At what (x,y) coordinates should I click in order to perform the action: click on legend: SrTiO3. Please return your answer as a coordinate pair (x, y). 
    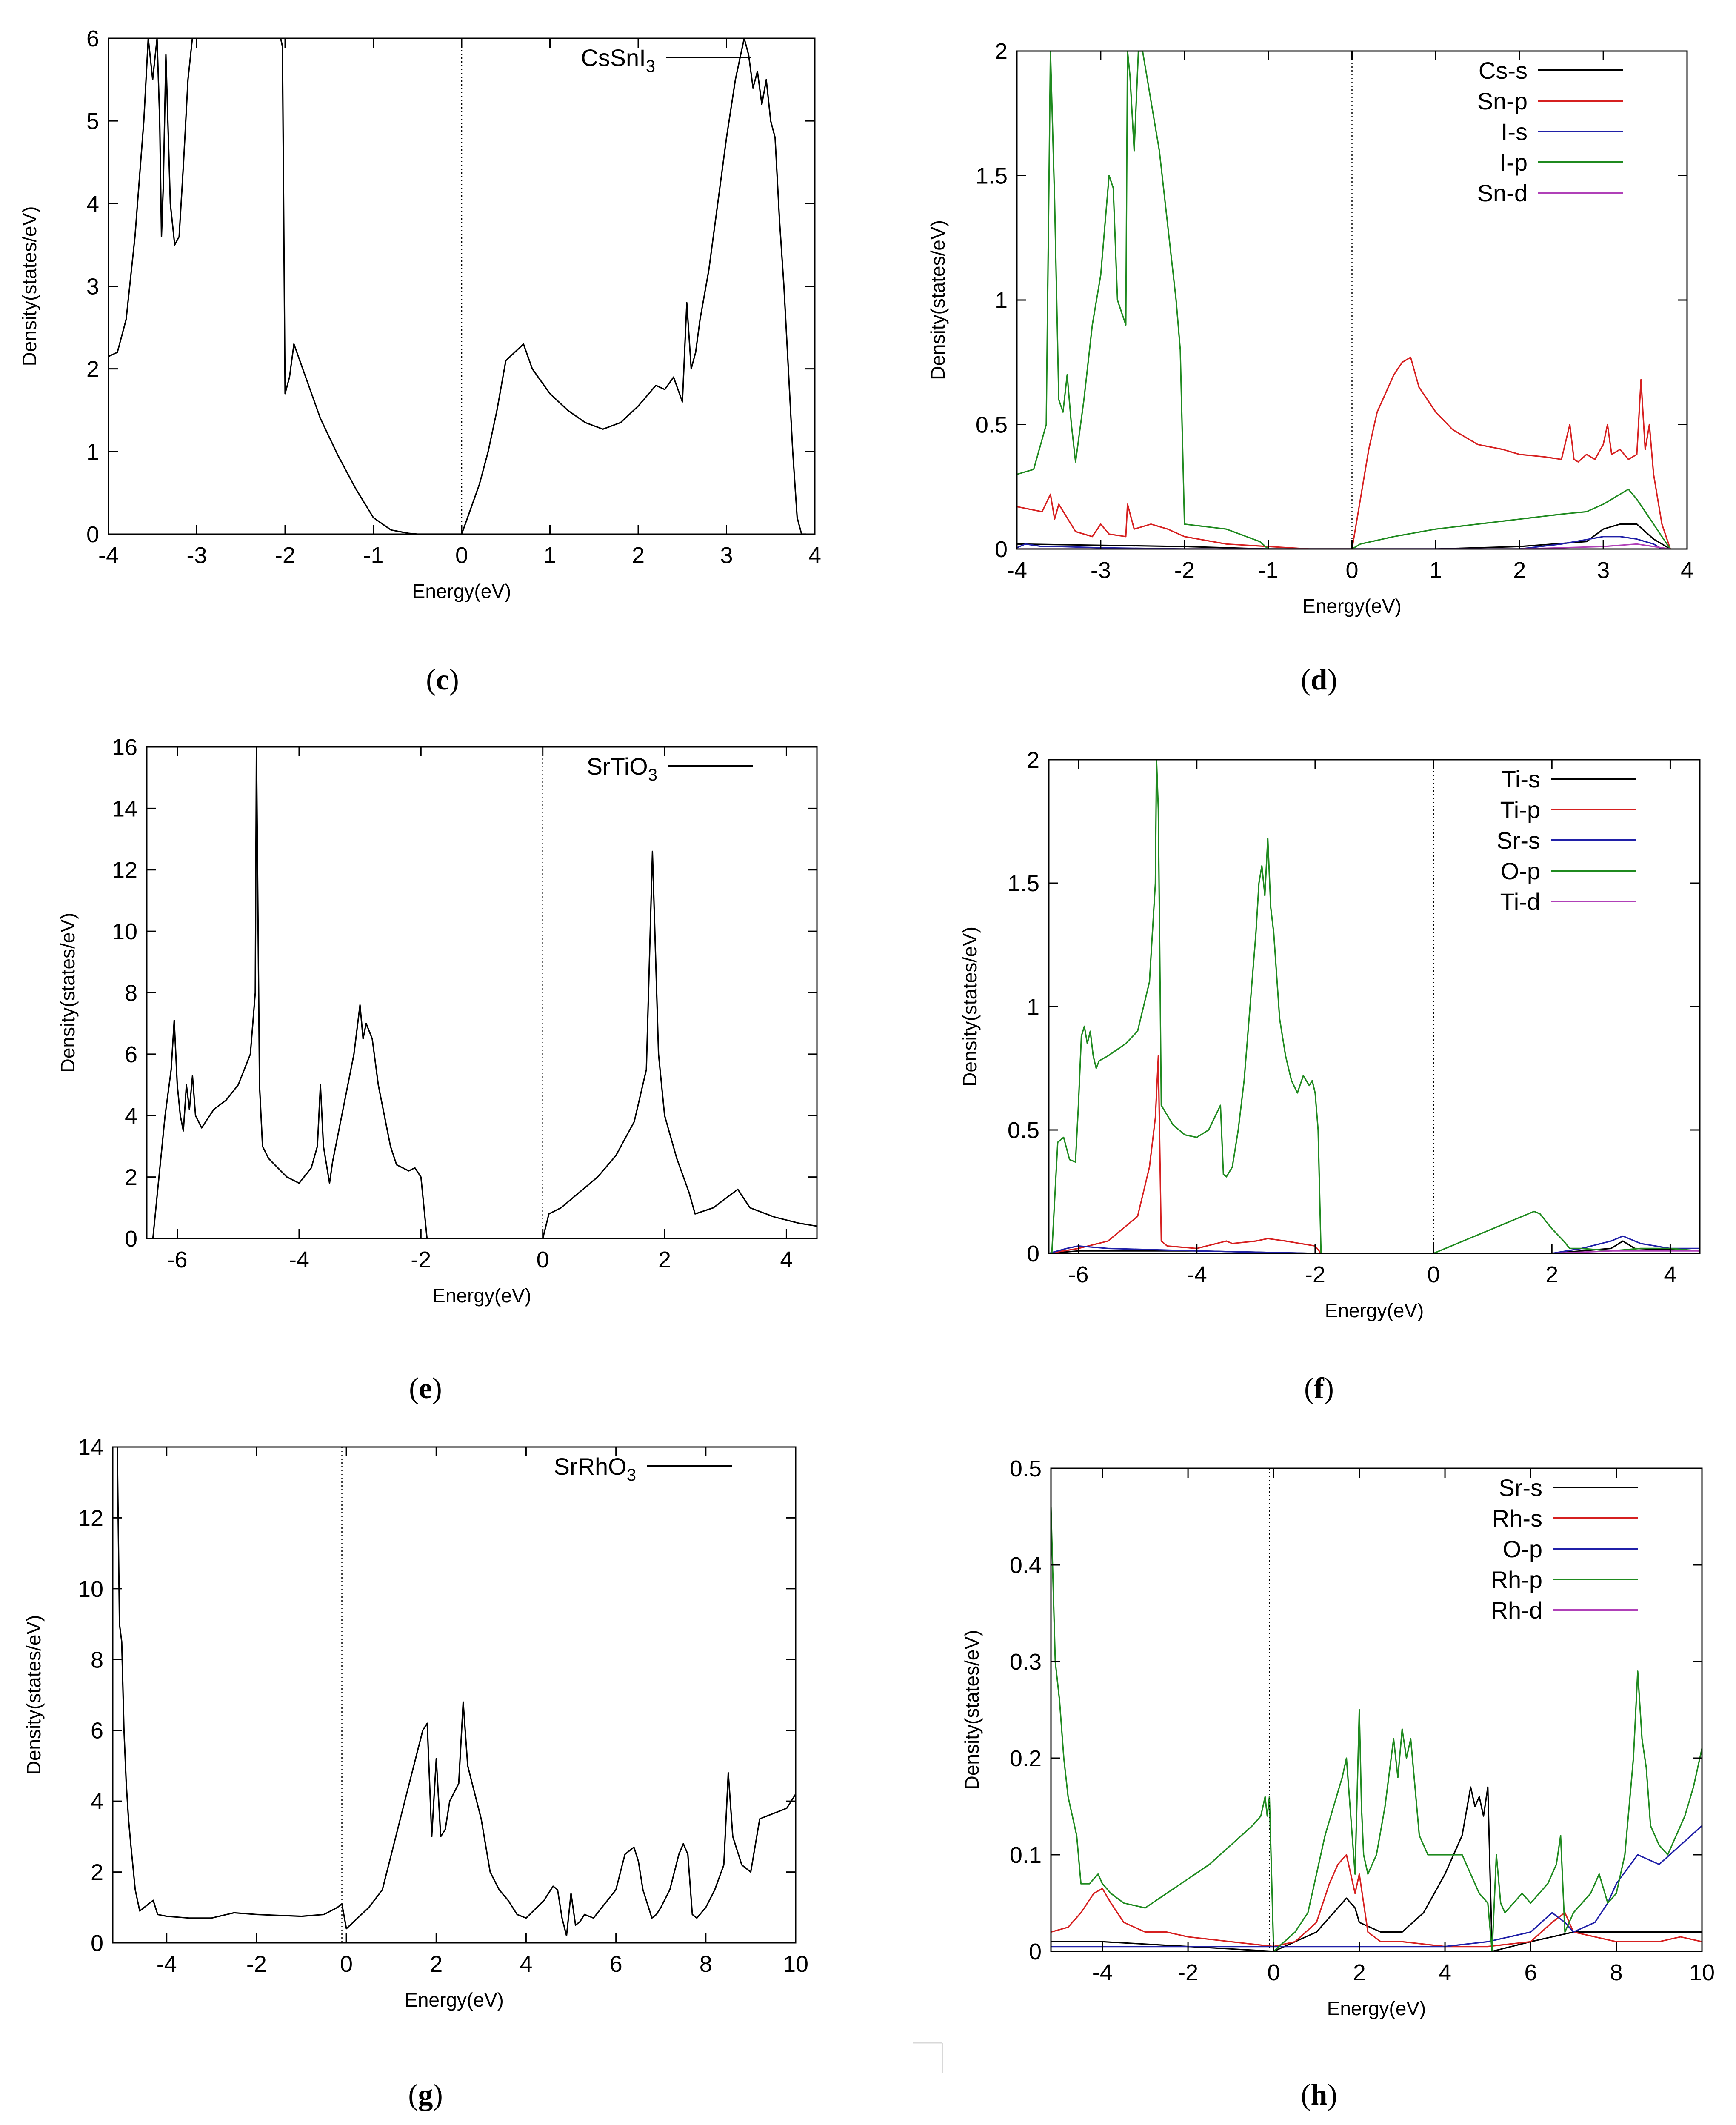
    Looking at the image, I should click on (670, 768).